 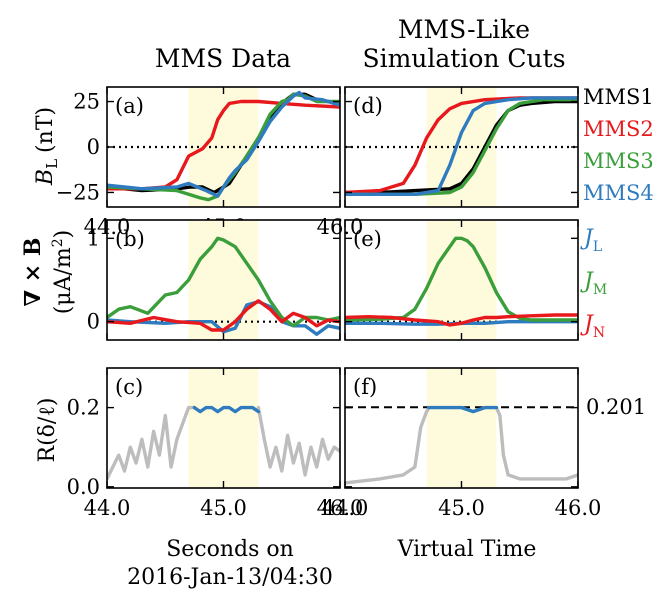 What do you see at coordinates (461, 428) in the screenshot?
I see `highlight-band-f` at bounding box center [461, 428].